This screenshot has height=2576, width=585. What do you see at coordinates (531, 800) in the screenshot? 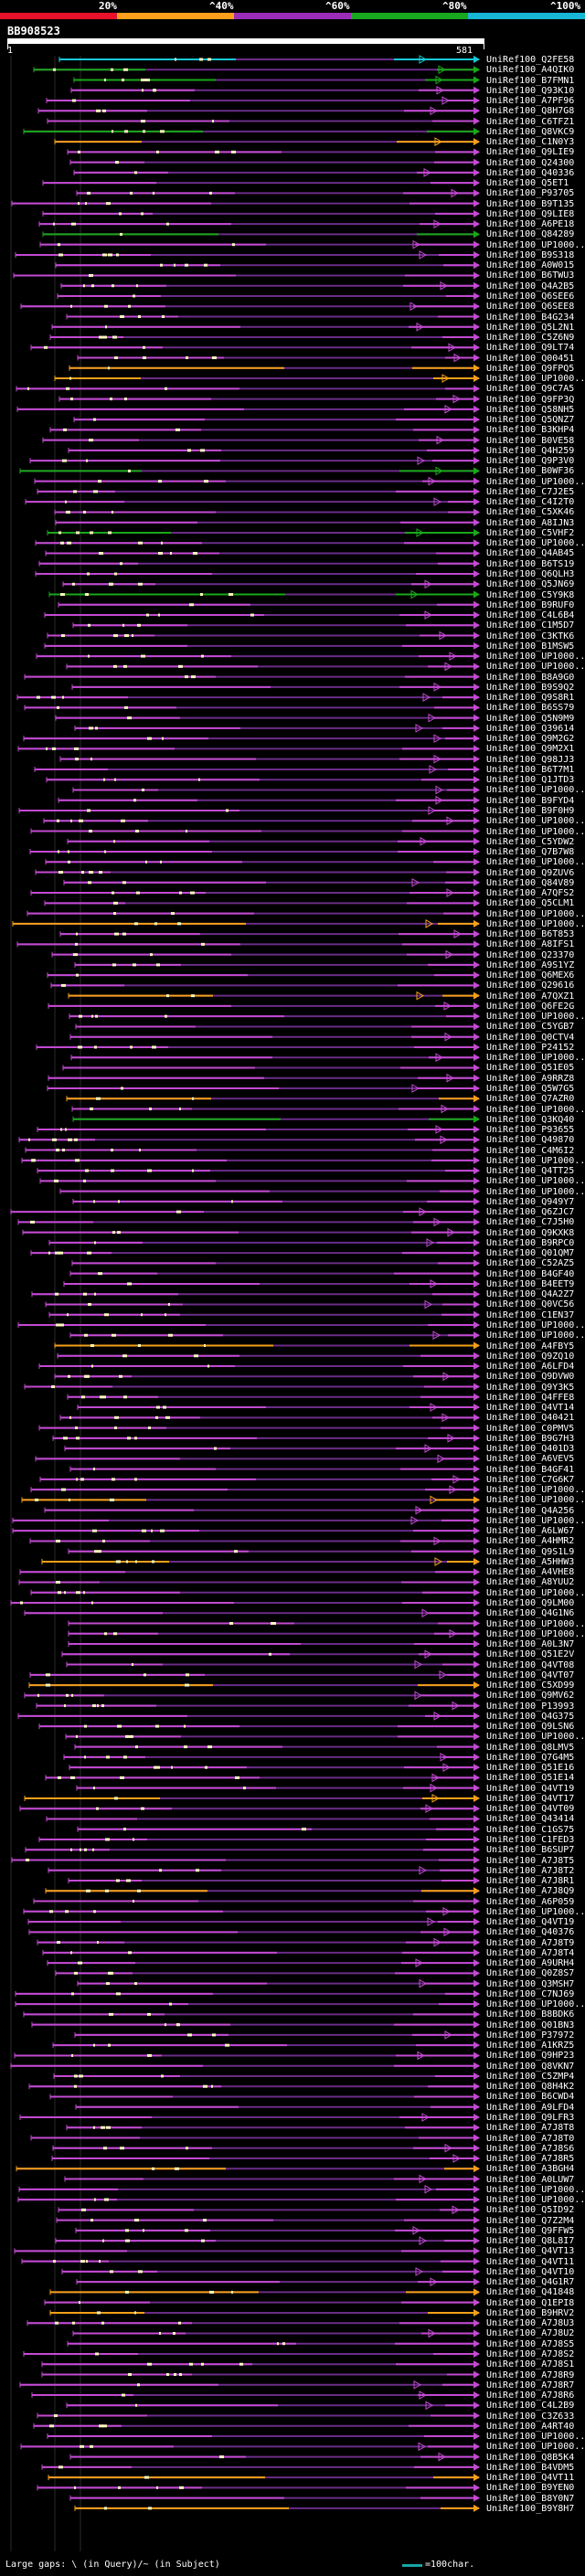
I see `hit-label: UniRef100_B9FYD4` at bounding box center [531, 800].